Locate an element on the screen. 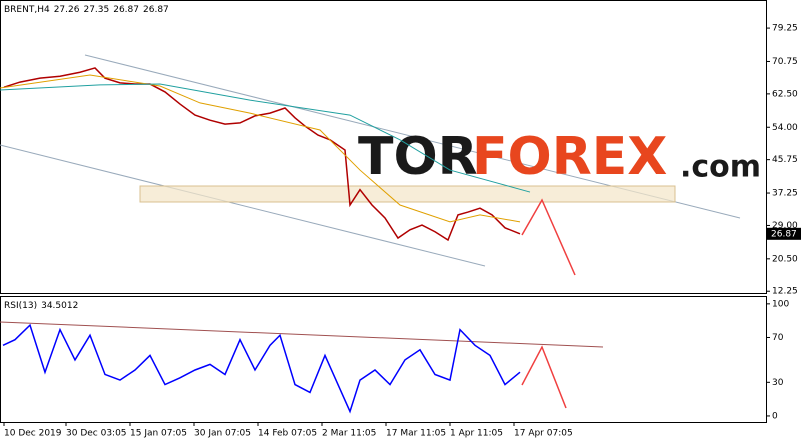 The image size is (808, 444). logo-tor: TOR is located at coordinates (418, 157).